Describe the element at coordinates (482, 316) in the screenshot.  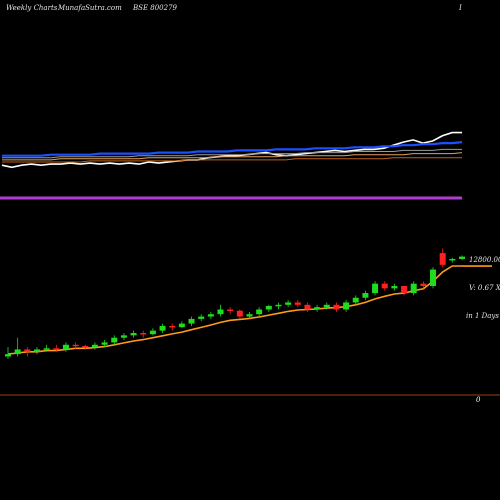
I see `period-label: in 1 Days` at that location.